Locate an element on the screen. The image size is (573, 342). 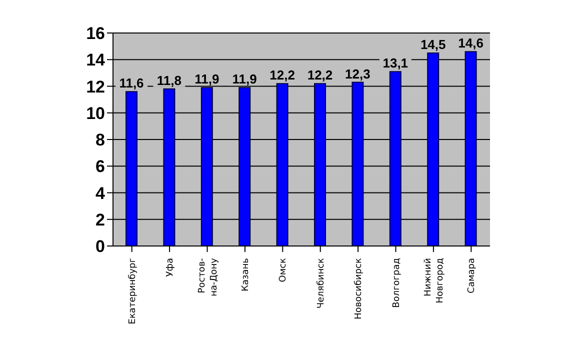
data-label: 12,3 is located at coordinates (357, 74).